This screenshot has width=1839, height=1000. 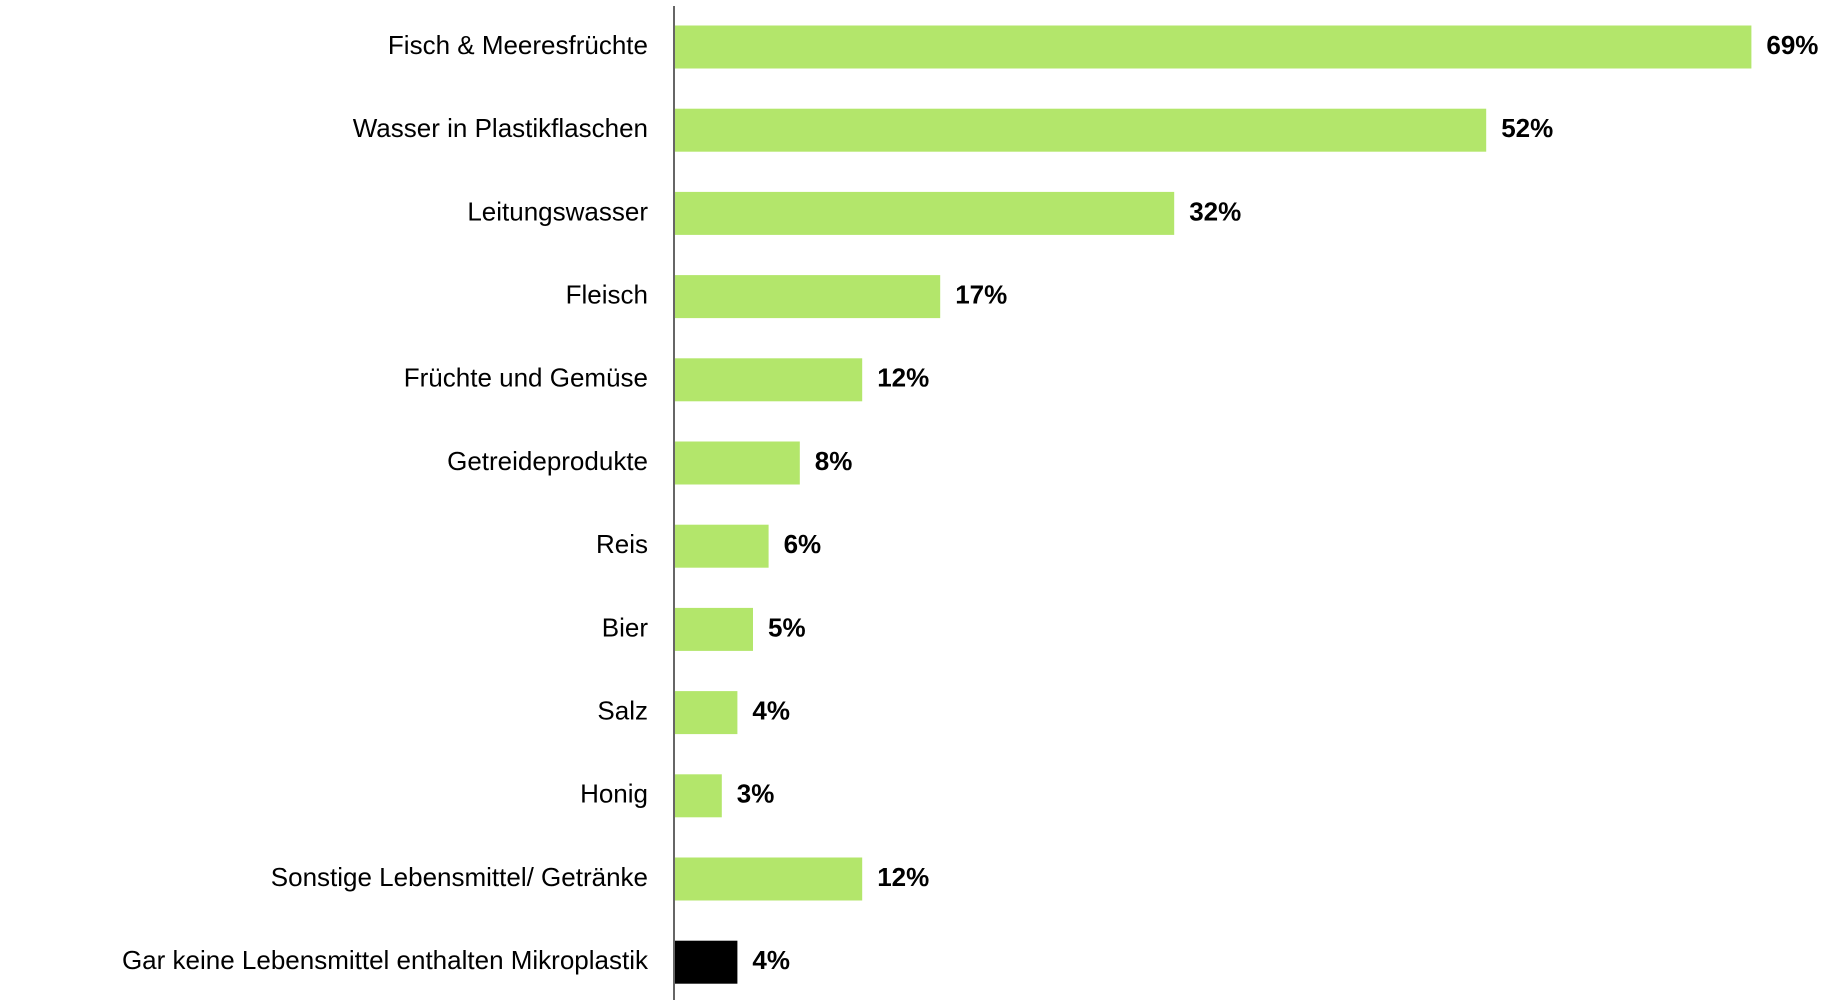 What do you see at coordinates (981, 294) in the screenshot?
I see `value-label: 17%` at bounding box center [981, 294].